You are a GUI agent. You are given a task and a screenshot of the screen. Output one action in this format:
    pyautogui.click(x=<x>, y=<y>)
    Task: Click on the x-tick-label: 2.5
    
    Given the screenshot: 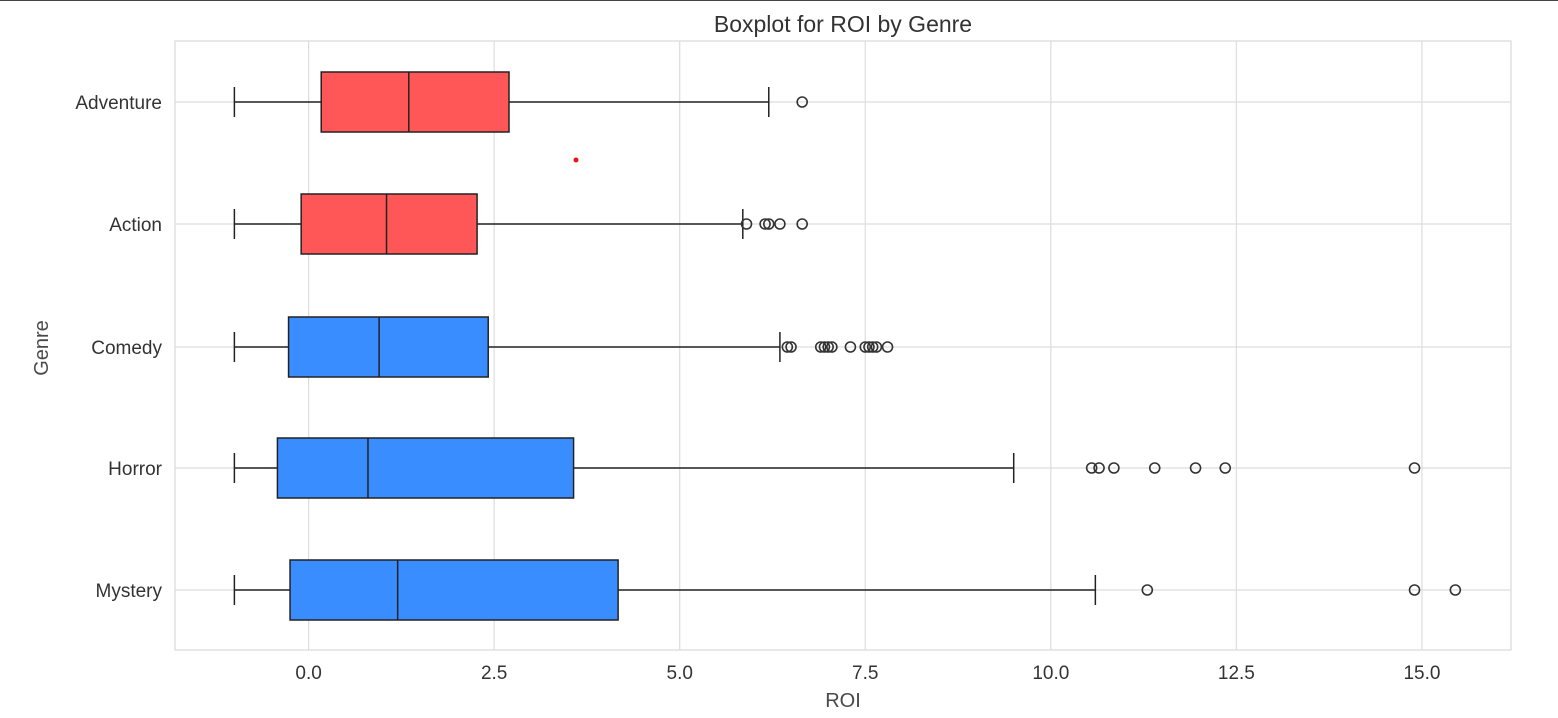 What is the action you would take?
    pyautogui.click(x=494, y=673)
    